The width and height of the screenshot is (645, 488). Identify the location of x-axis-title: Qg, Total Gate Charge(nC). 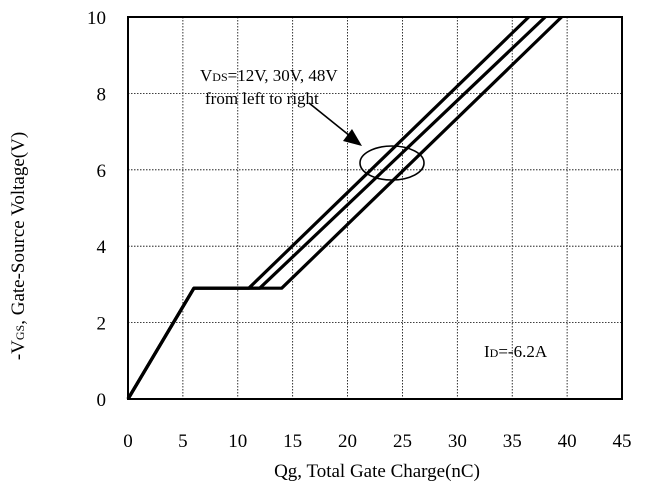
(377, 471).